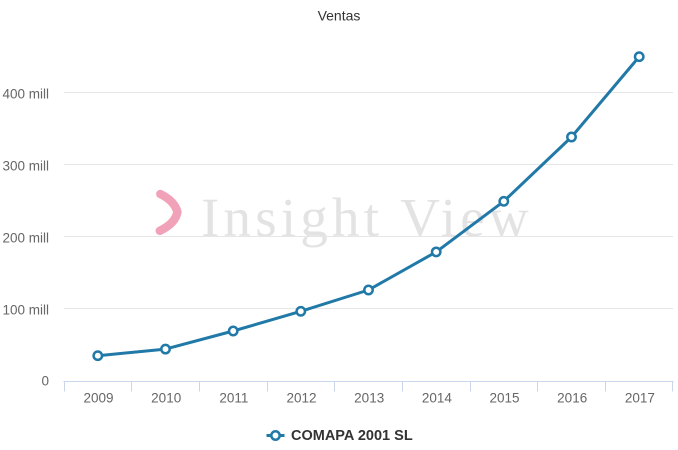  I want to click on svg-text: 400 mill, so click(25, 93).